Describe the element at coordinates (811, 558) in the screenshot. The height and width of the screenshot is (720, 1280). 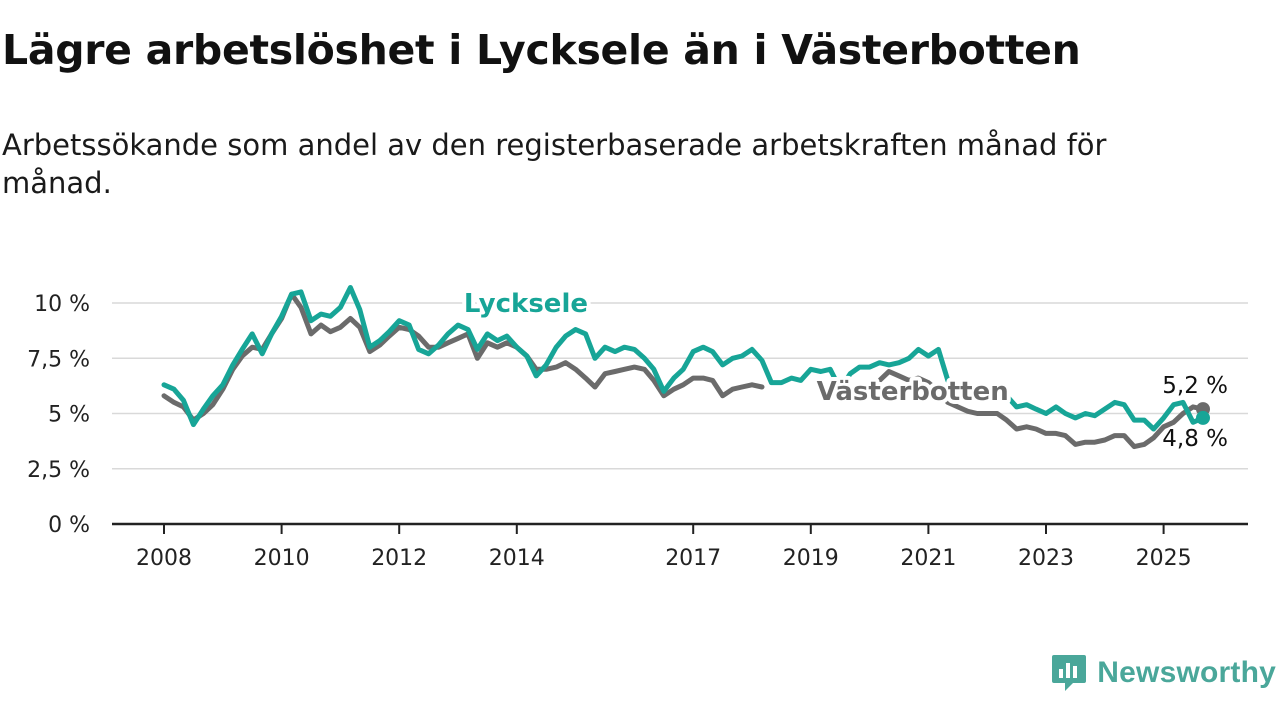
I see `x-tick-label: 2019` at that location.